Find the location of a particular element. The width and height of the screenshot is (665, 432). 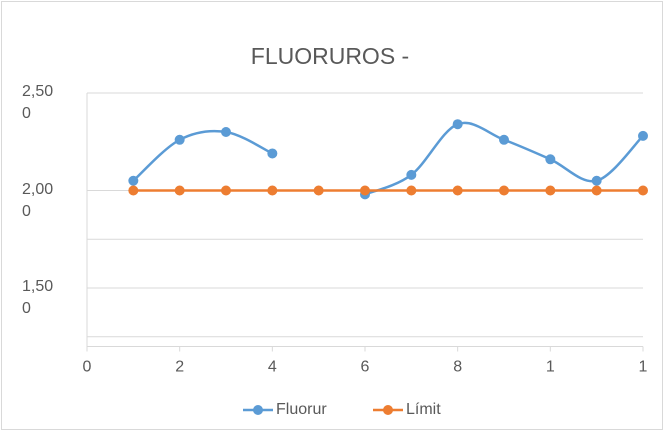

x-tick-label: 8 is located at coordinates (457, 367).